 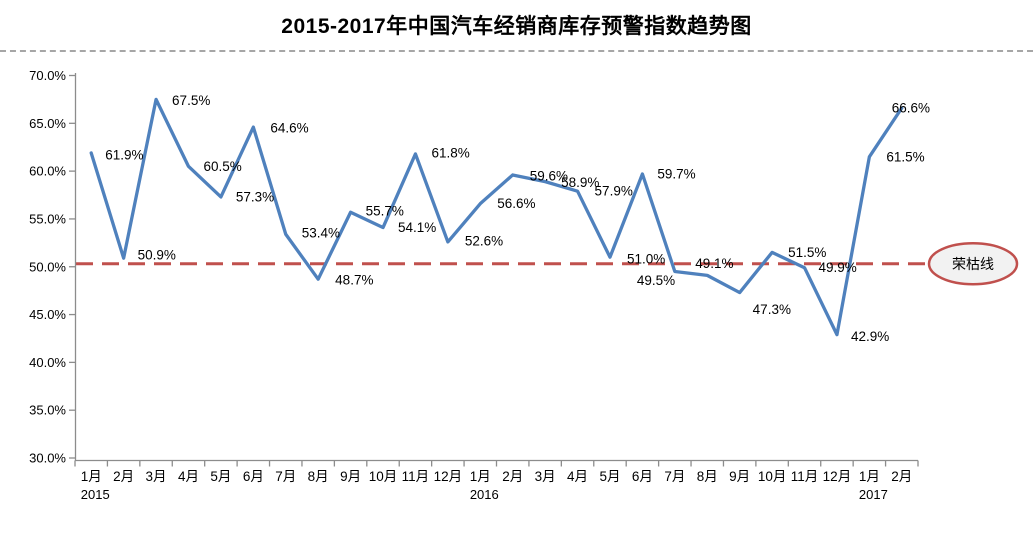 I want to click on title-separator, so click(x=516, y=51).